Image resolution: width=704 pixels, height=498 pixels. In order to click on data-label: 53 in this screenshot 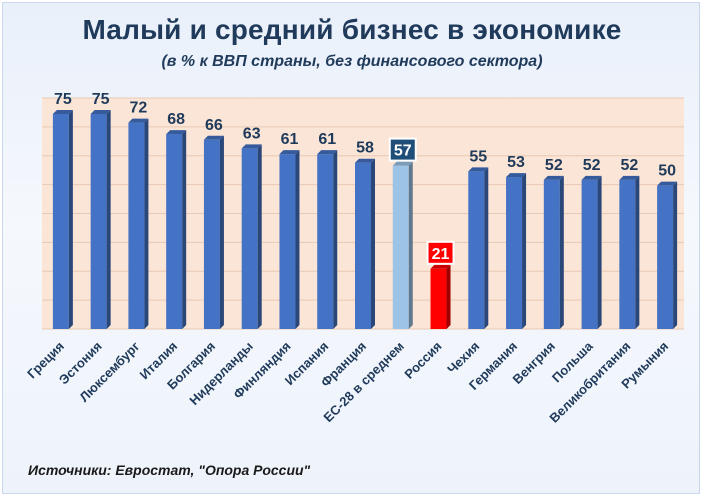, I will do `click(516, 162)`.